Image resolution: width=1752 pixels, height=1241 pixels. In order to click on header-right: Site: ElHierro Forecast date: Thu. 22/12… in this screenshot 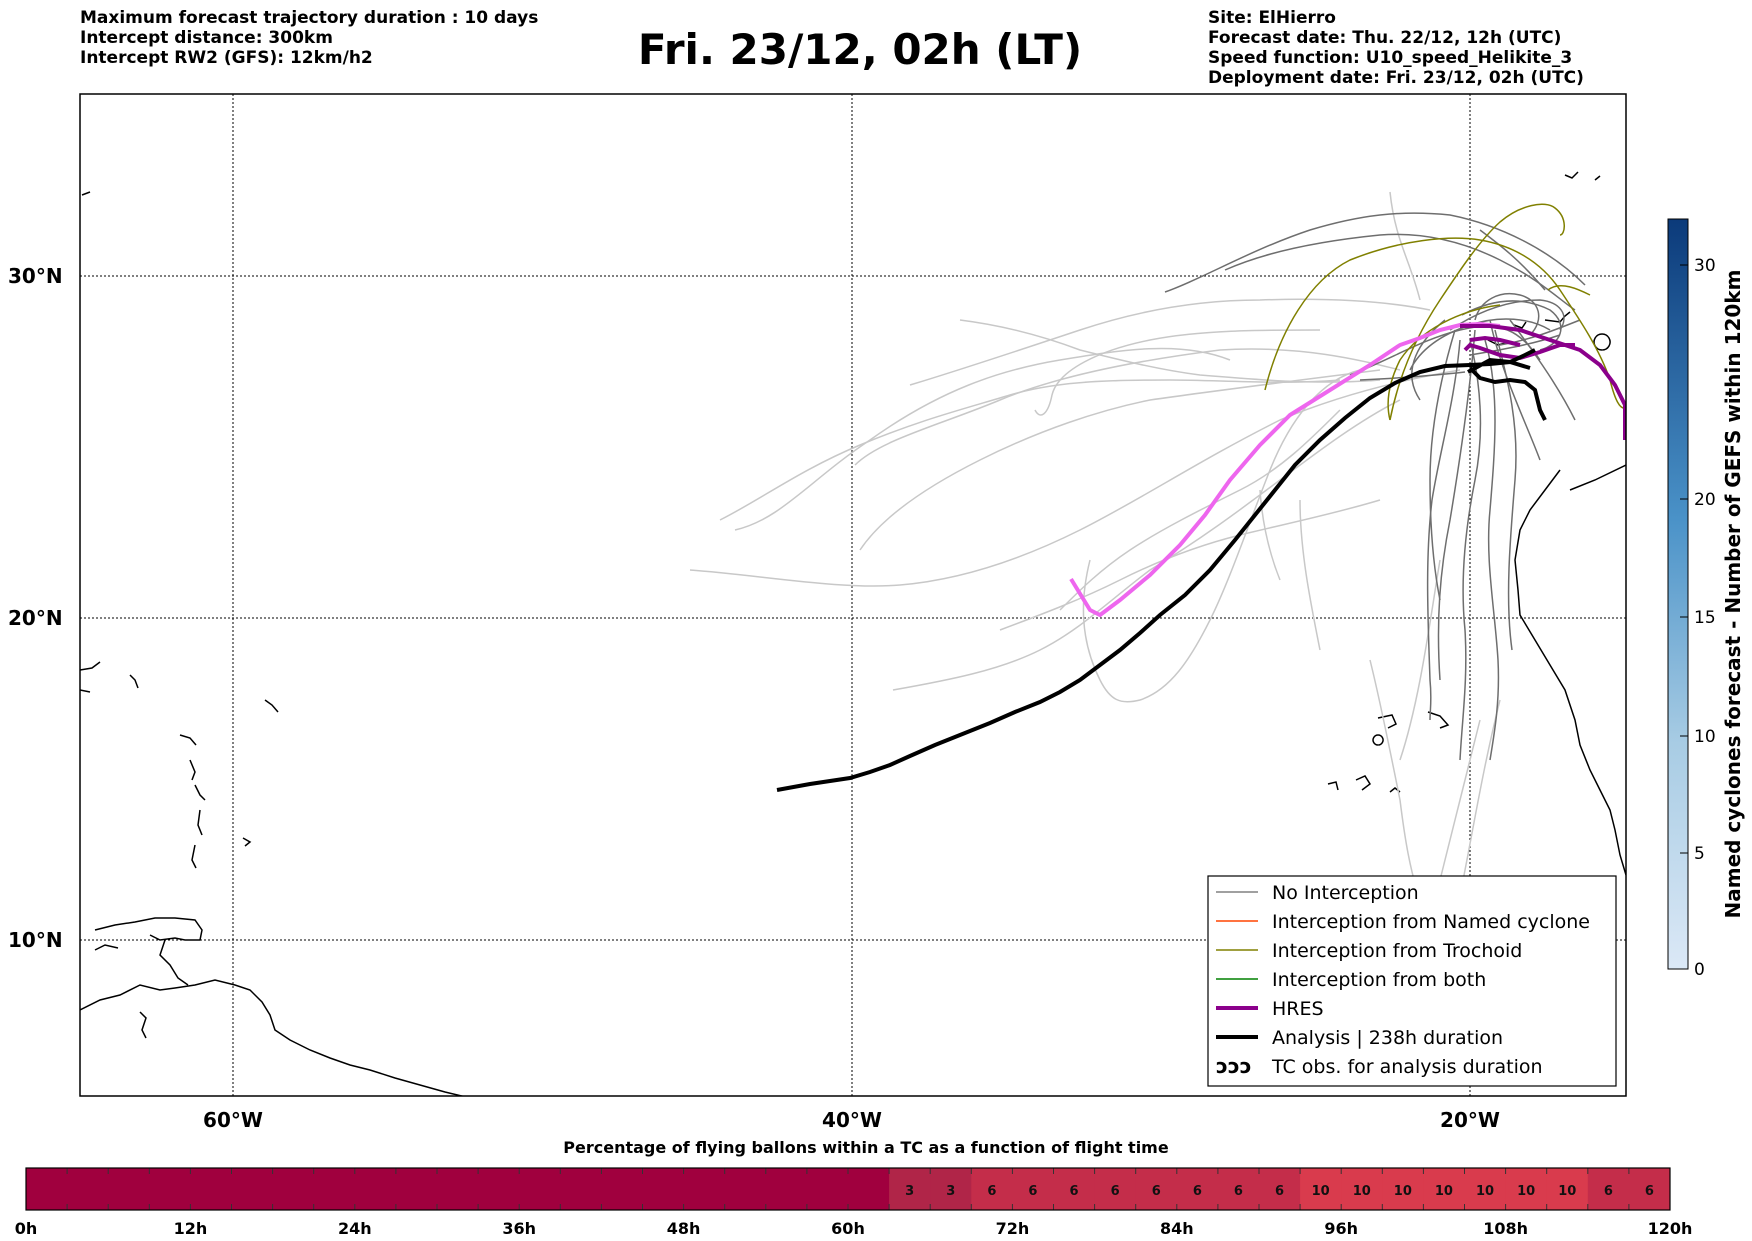, I will do `click(1396, 48)`.